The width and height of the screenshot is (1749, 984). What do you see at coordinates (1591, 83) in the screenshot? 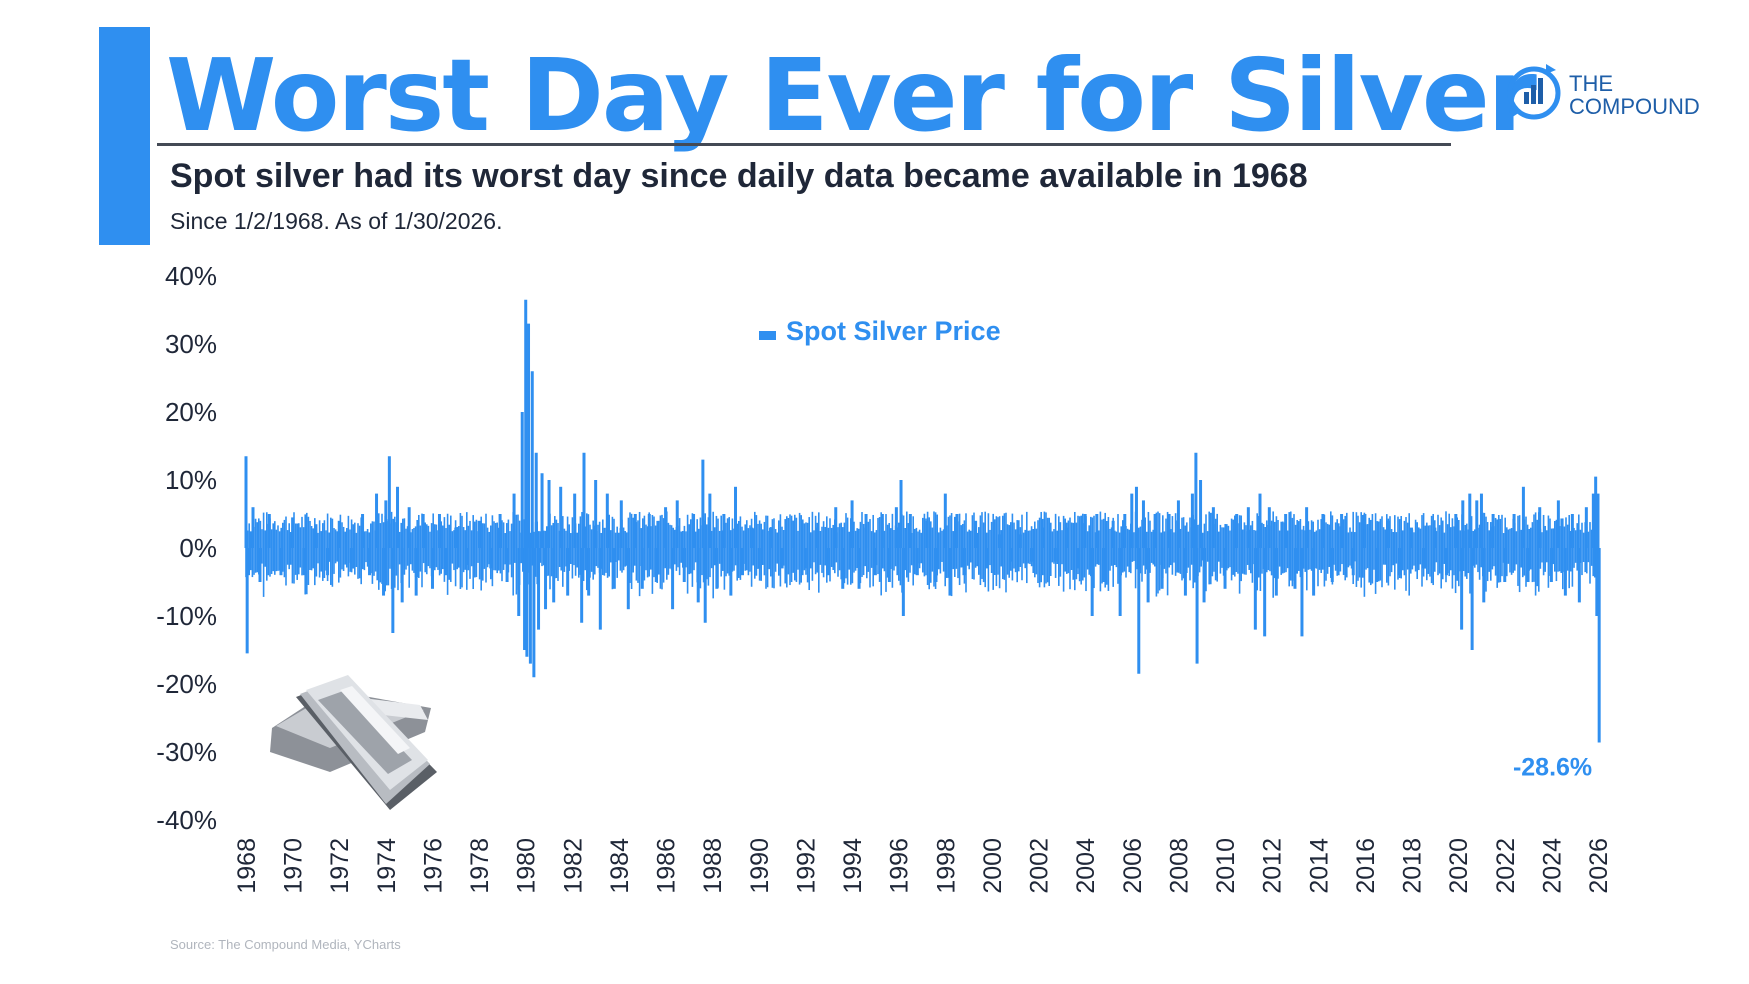
I see `brand-line-1: THE` at bounding box center [1591, 83].